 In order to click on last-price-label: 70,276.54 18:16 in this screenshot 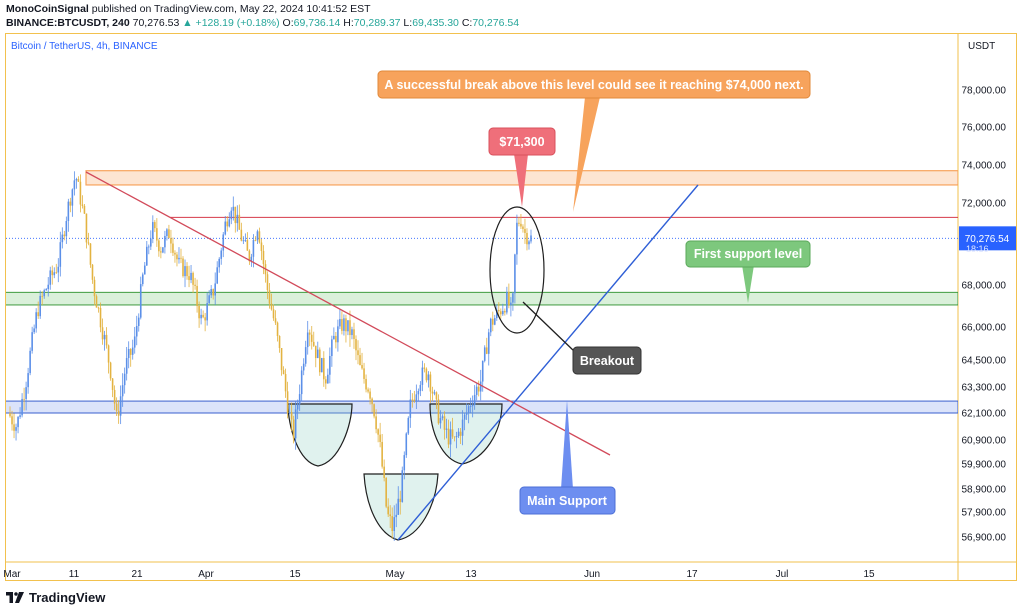, I will do `click(987, 240)`.